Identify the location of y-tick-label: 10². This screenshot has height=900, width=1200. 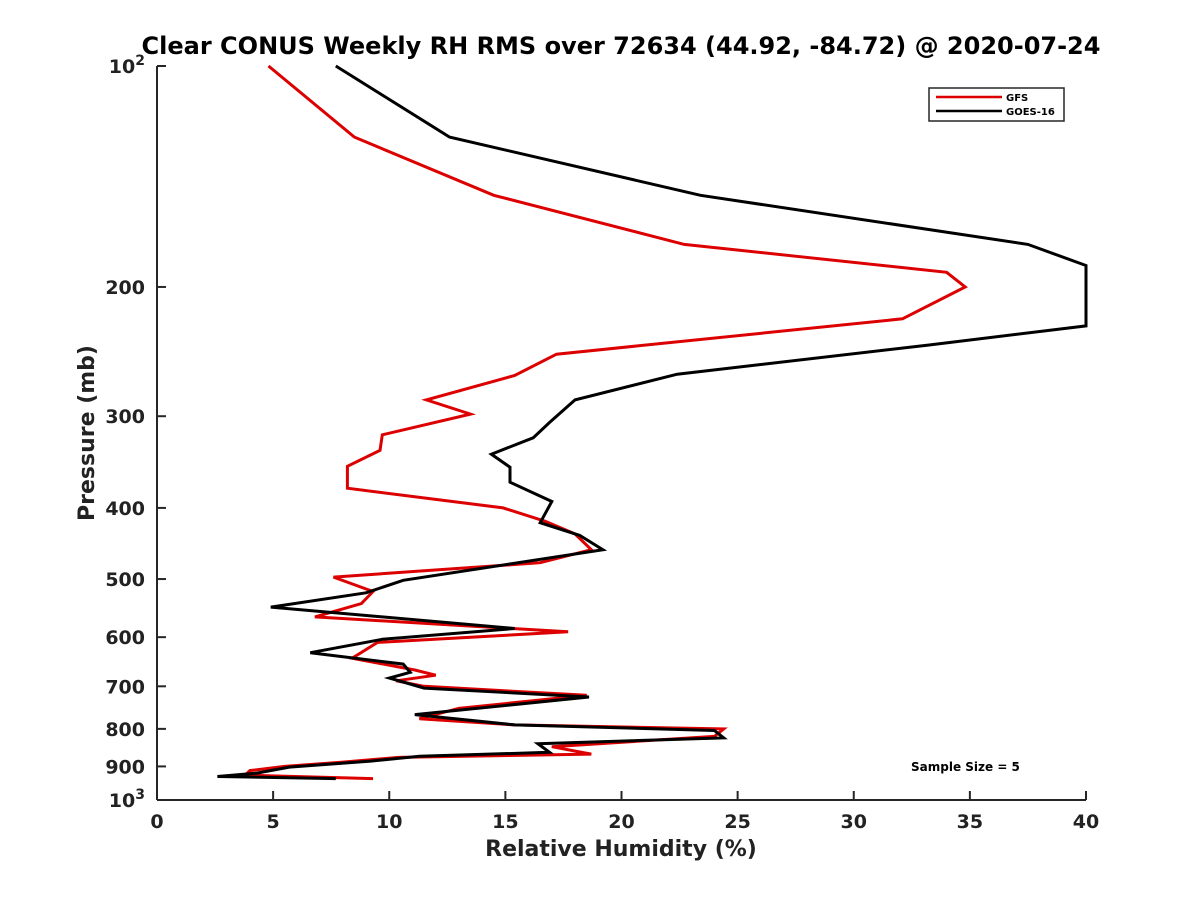
(127, 65).